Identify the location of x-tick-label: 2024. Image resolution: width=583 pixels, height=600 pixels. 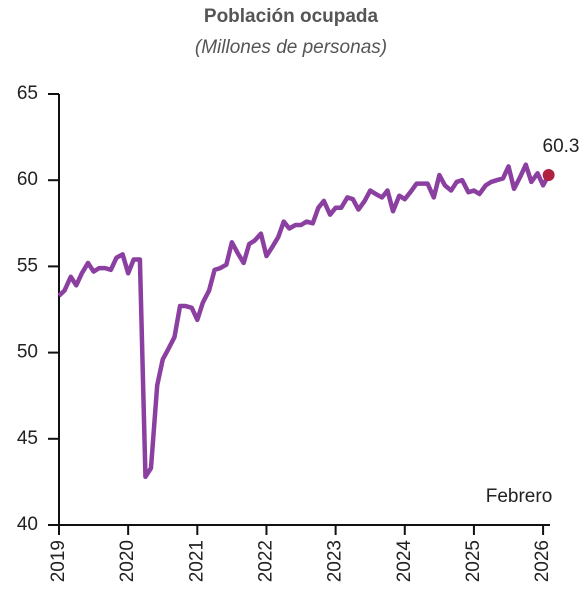
(404, 561).